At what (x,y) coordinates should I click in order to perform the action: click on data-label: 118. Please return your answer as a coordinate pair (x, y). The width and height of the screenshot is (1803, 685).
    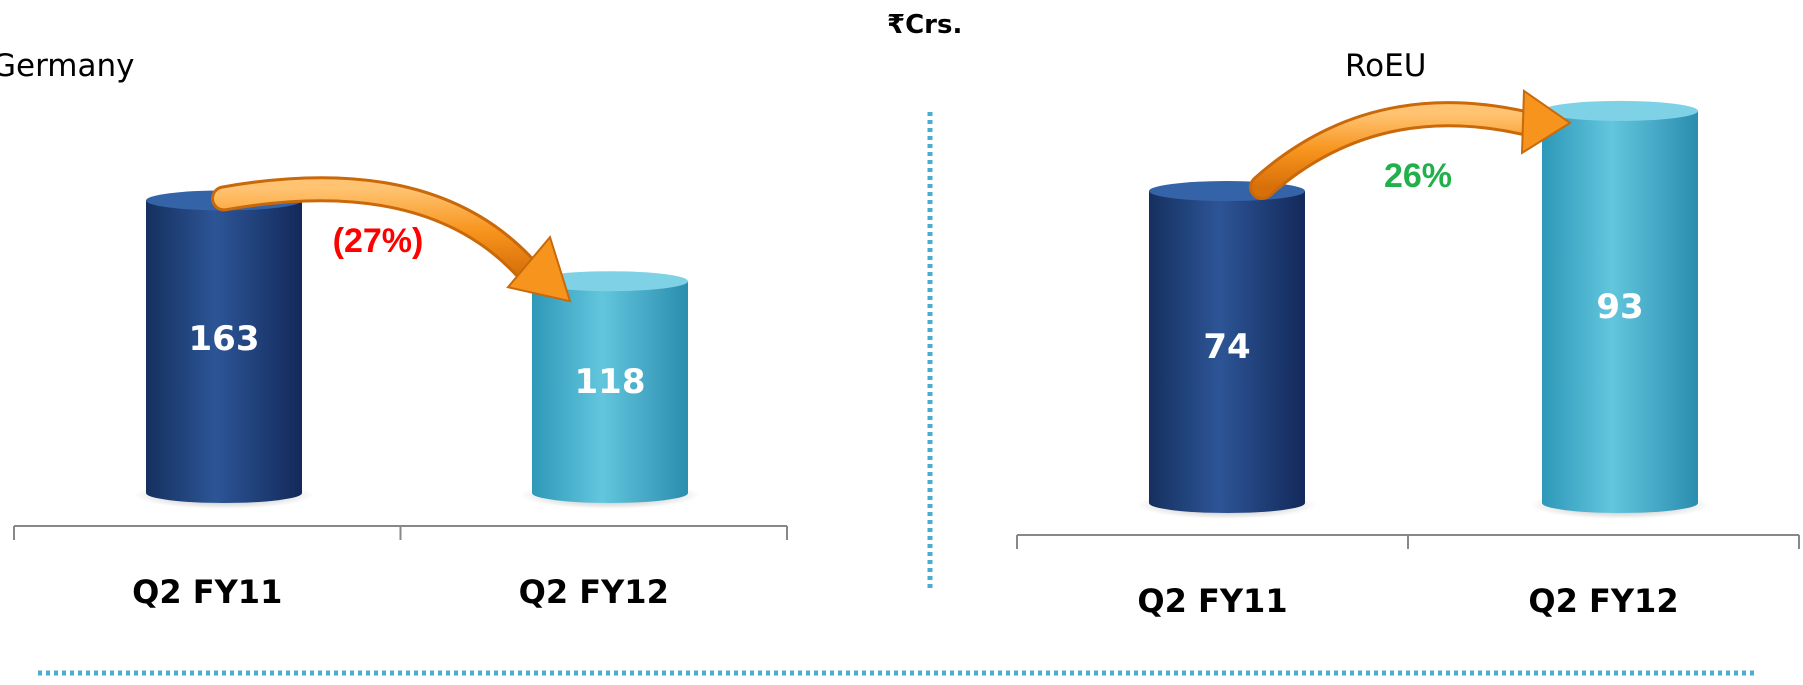
    Looking at the image, I should click on (610, 382).